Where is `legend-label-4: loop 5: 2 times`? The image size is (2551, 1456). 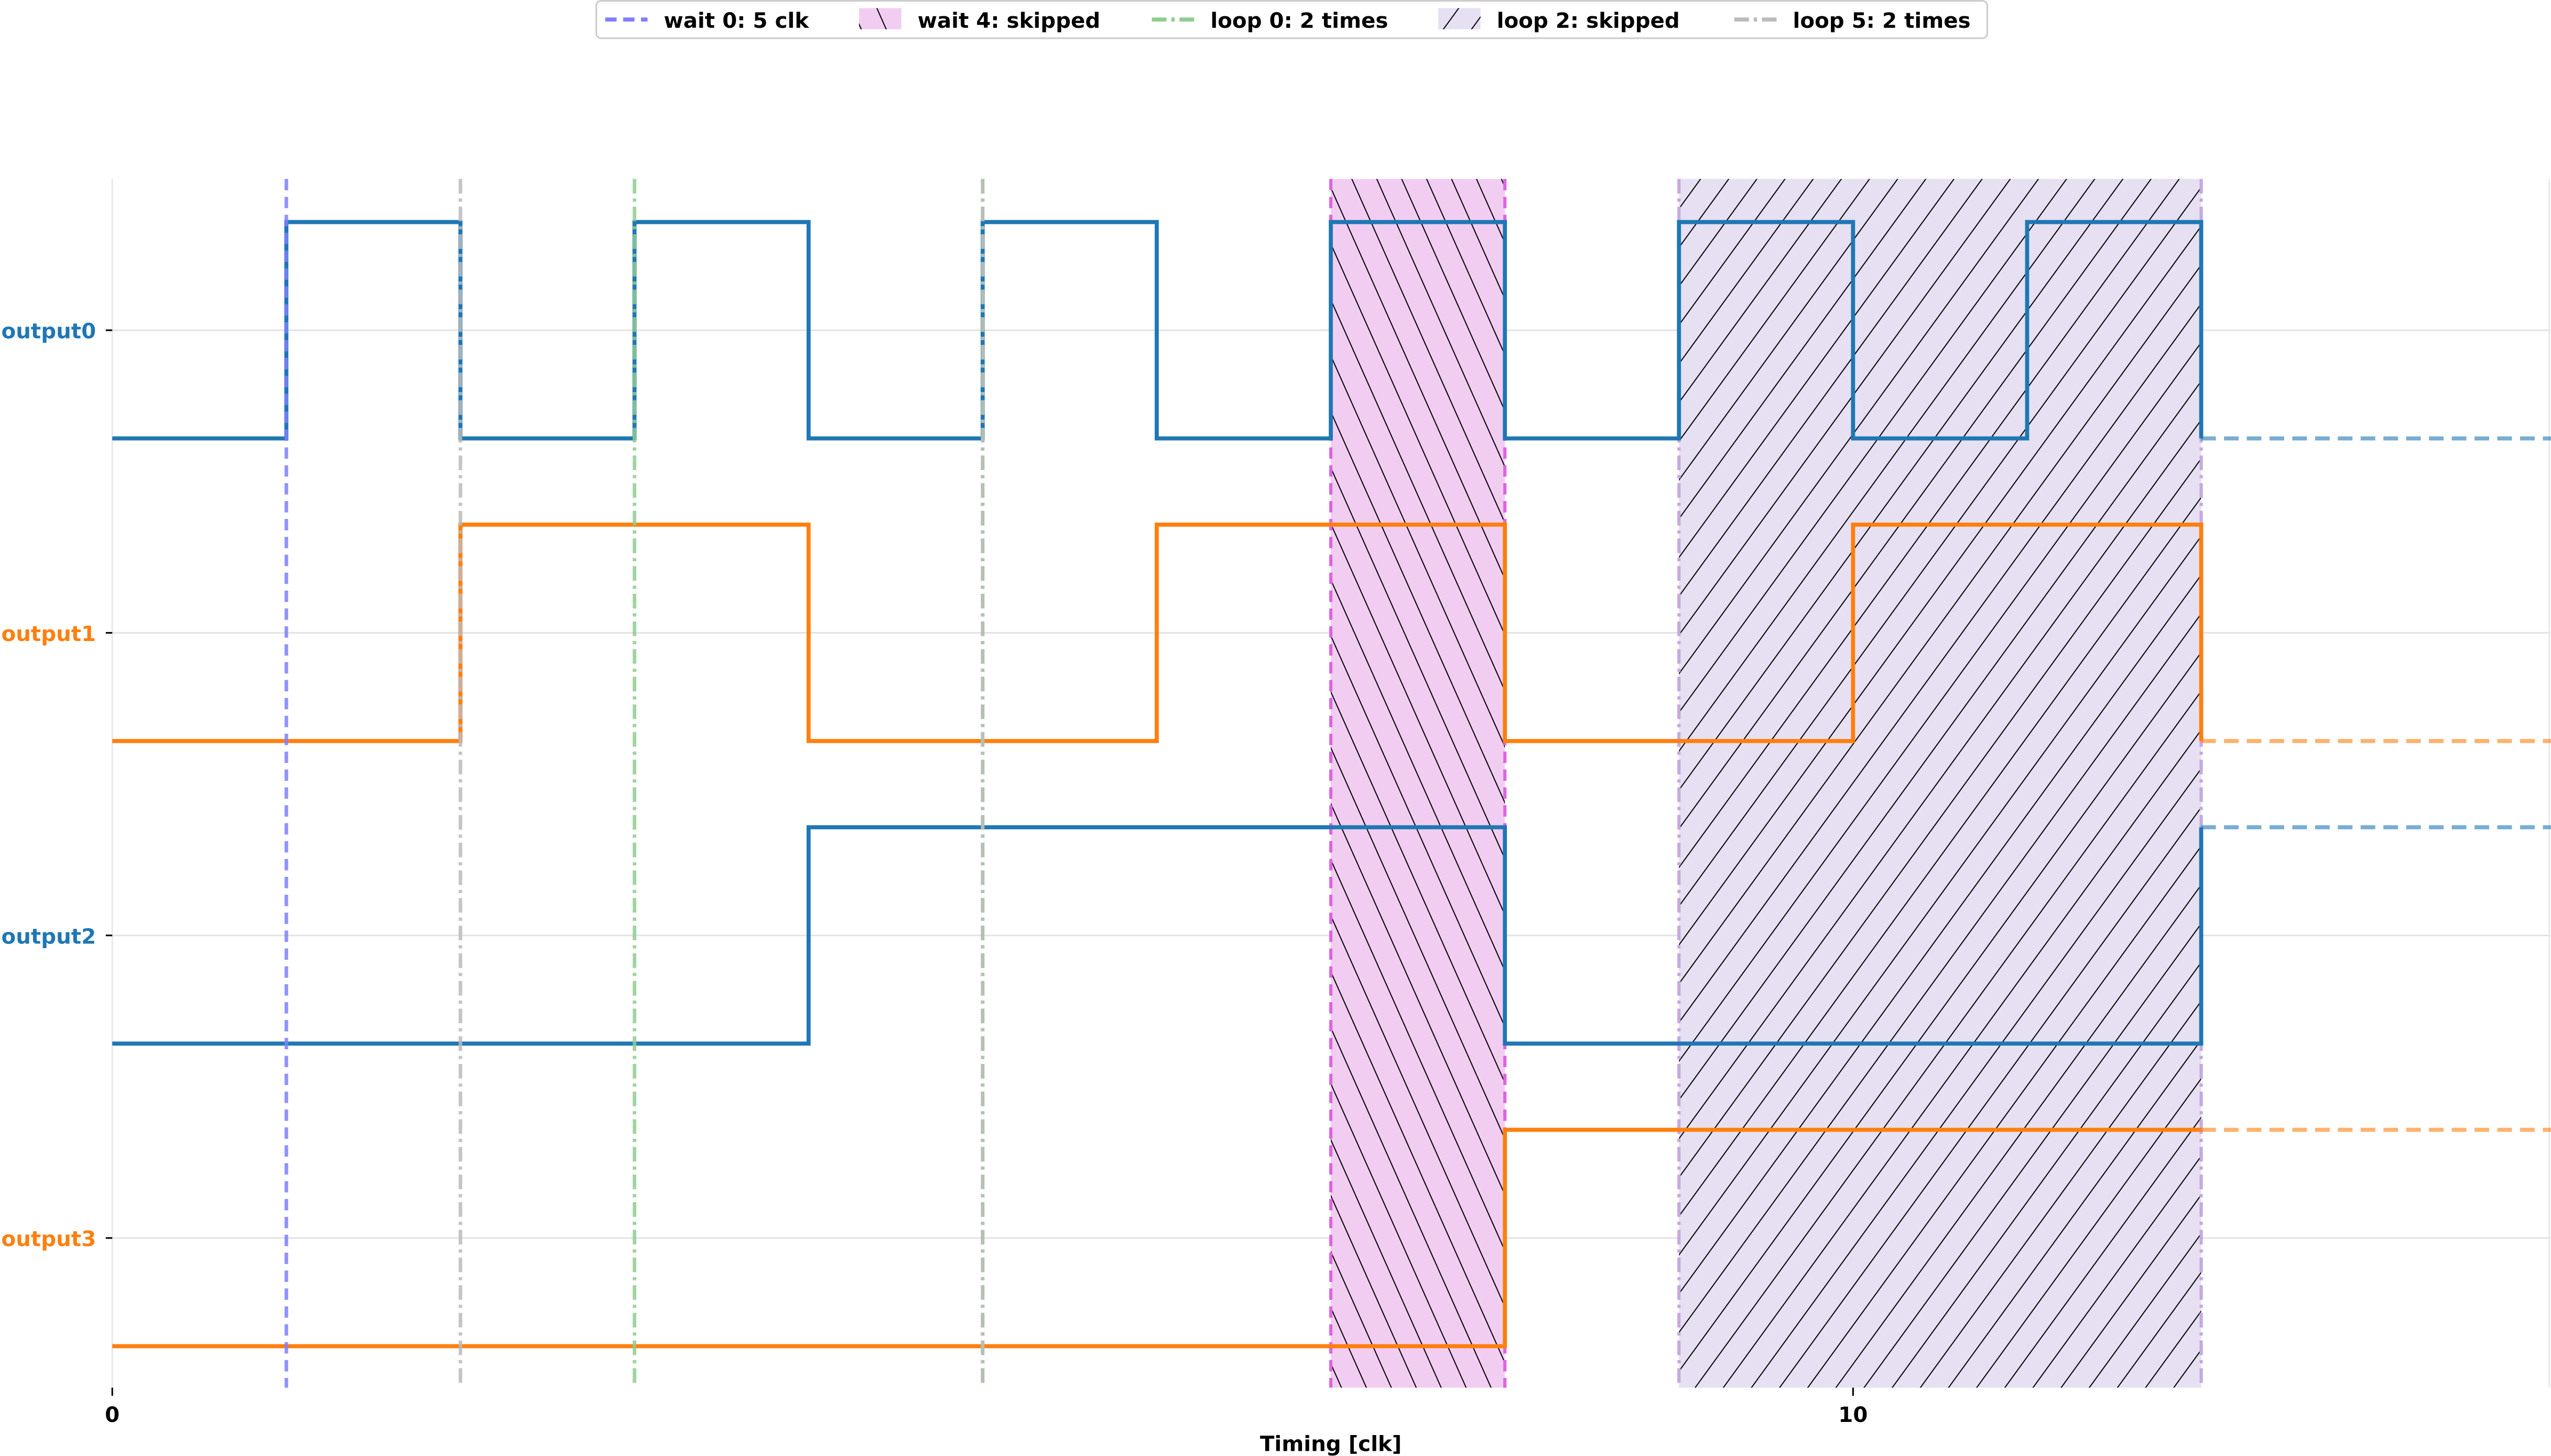
legend-label-4: loop 5: 2 times is located at coordinates (1882, 20).